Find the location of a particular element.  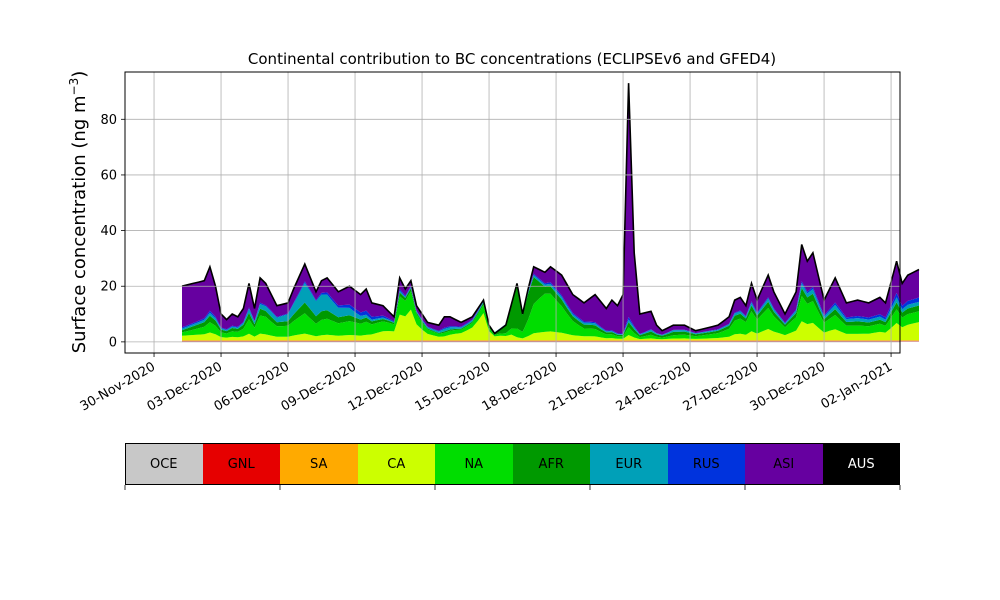

area-afr is located at coordinates (550, 307).